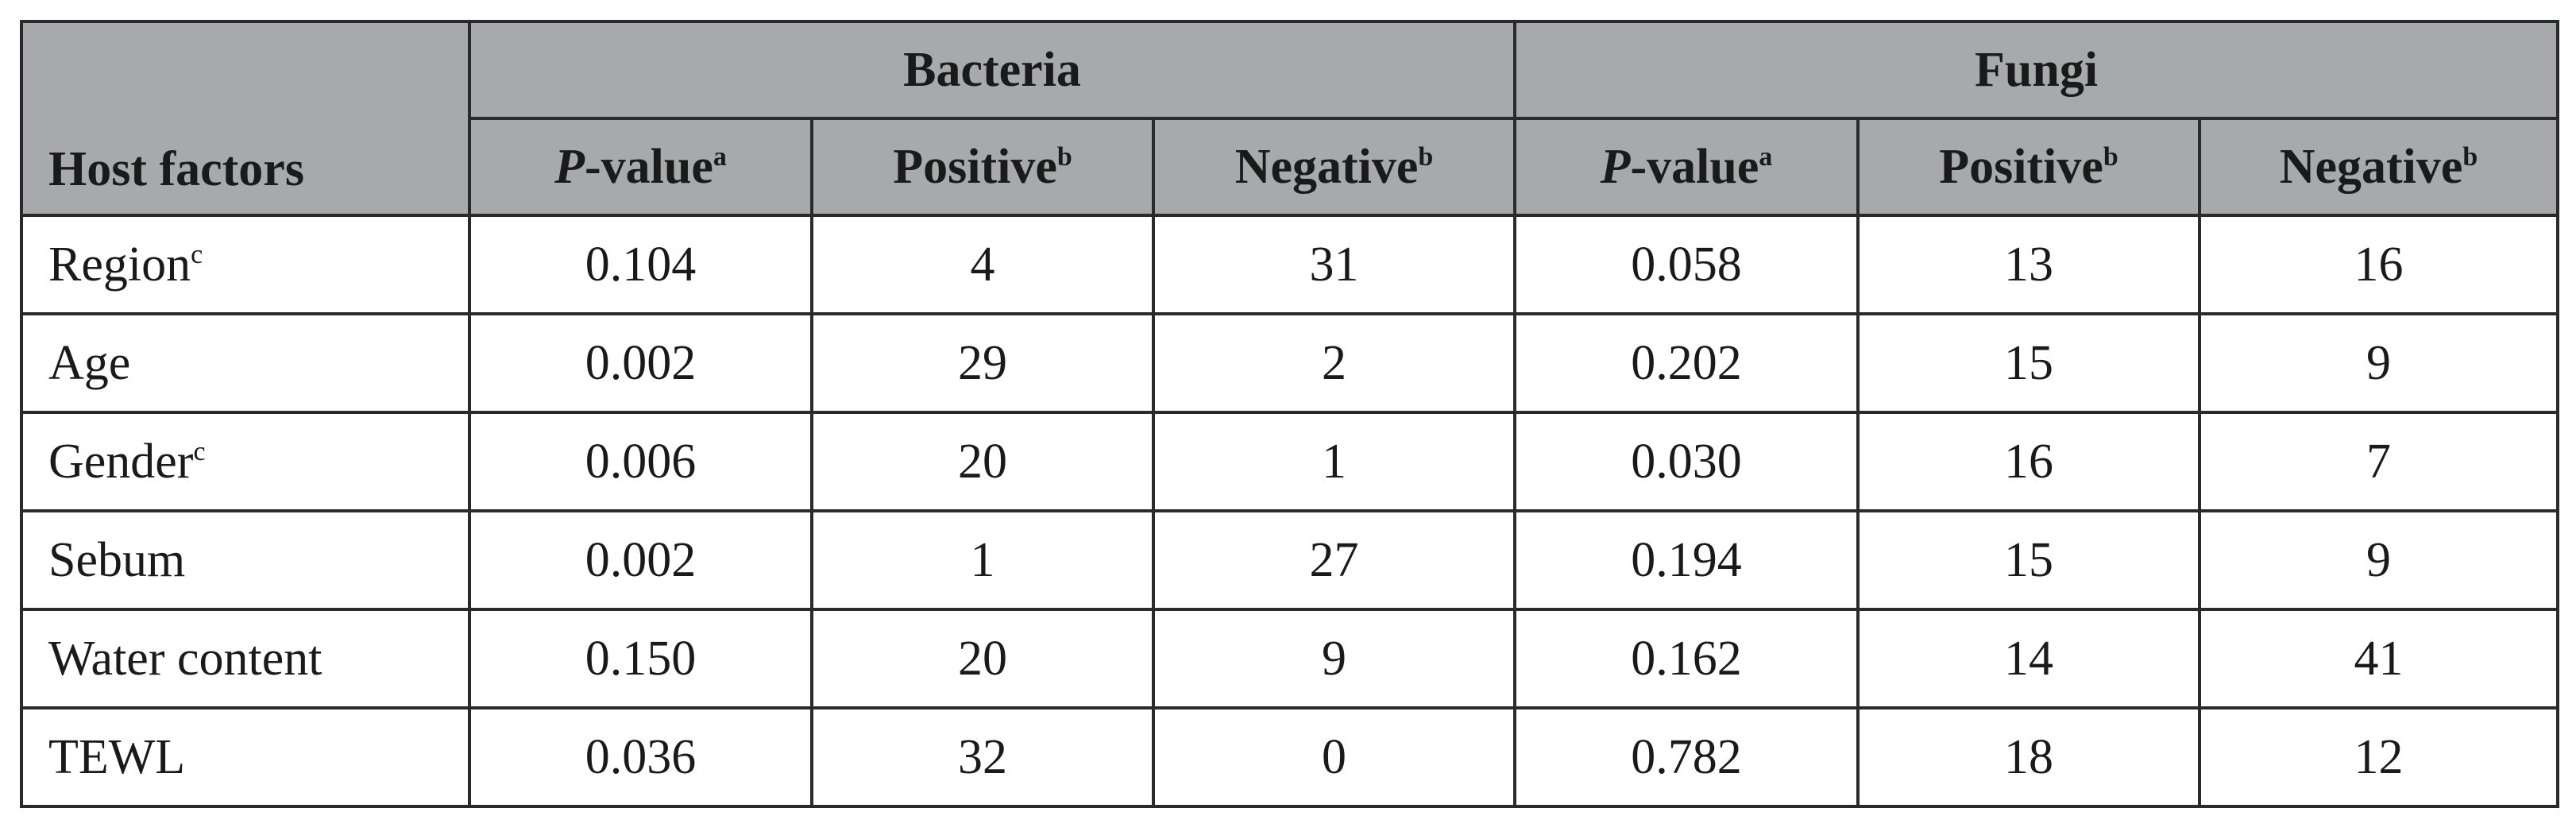 Image resolution: width=2576 pixels, height=839 pixels. What do you see at coordinates (2379, 658) in the screenshot?
I see `value-cell: 41` at bounding box center [2379, 658].